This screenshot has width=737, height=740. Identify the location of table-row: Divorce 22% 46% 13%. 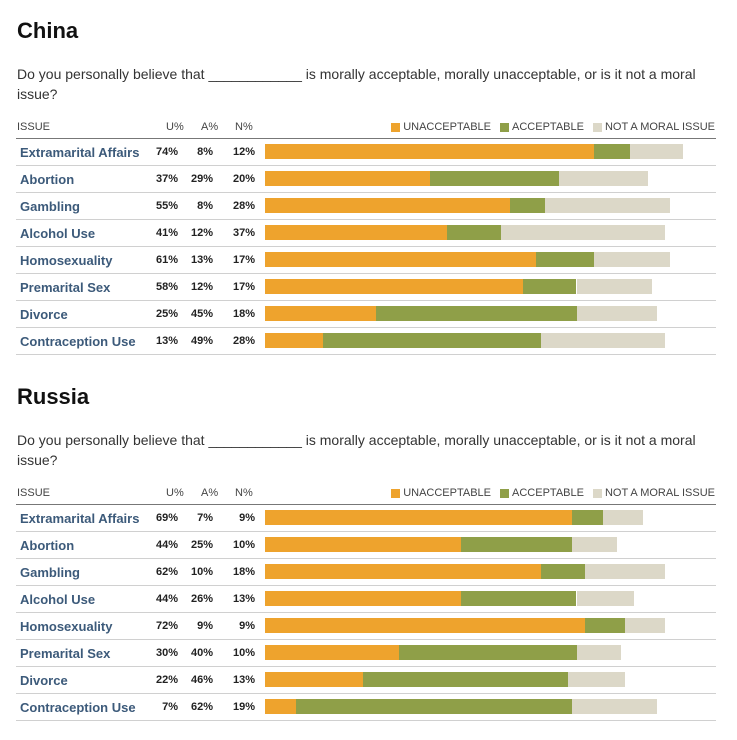
(366, 680).